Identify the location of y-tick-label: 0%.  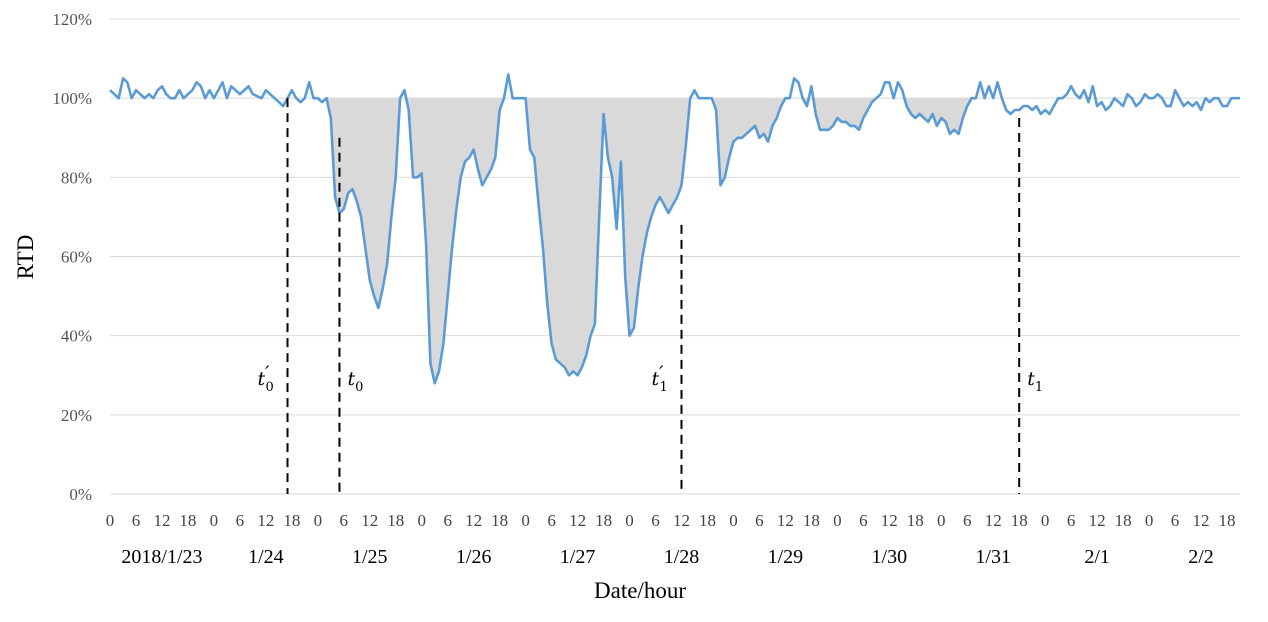
(80, 494).